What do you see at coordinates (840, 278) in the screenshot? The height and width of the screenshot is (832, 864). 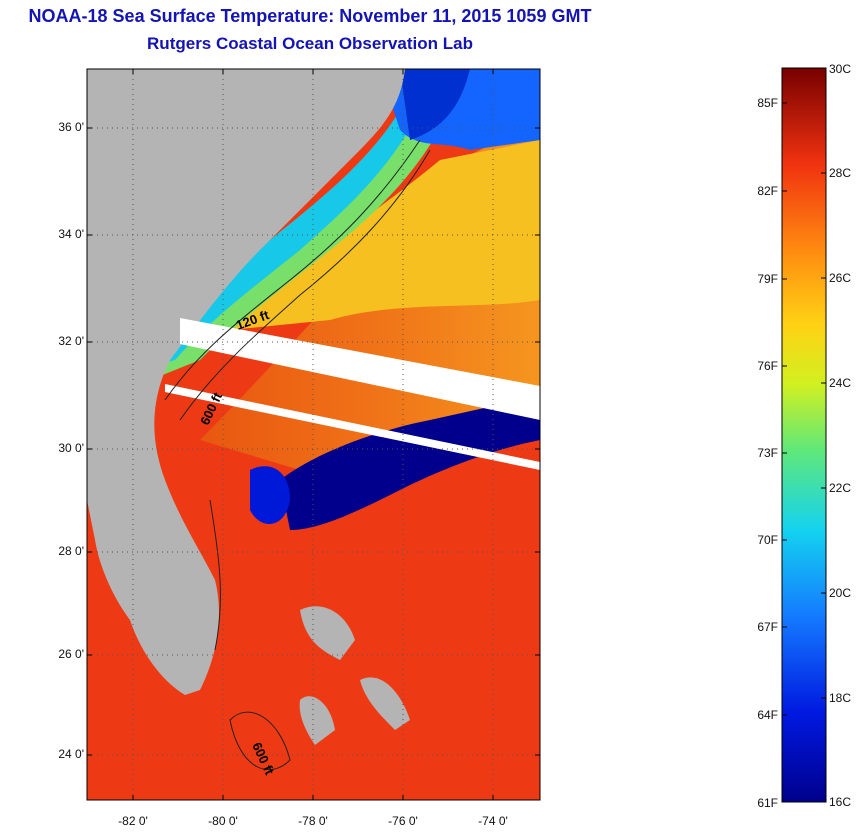 I see `colorbar-c-label: 26C` at bounding box center [840, 278].